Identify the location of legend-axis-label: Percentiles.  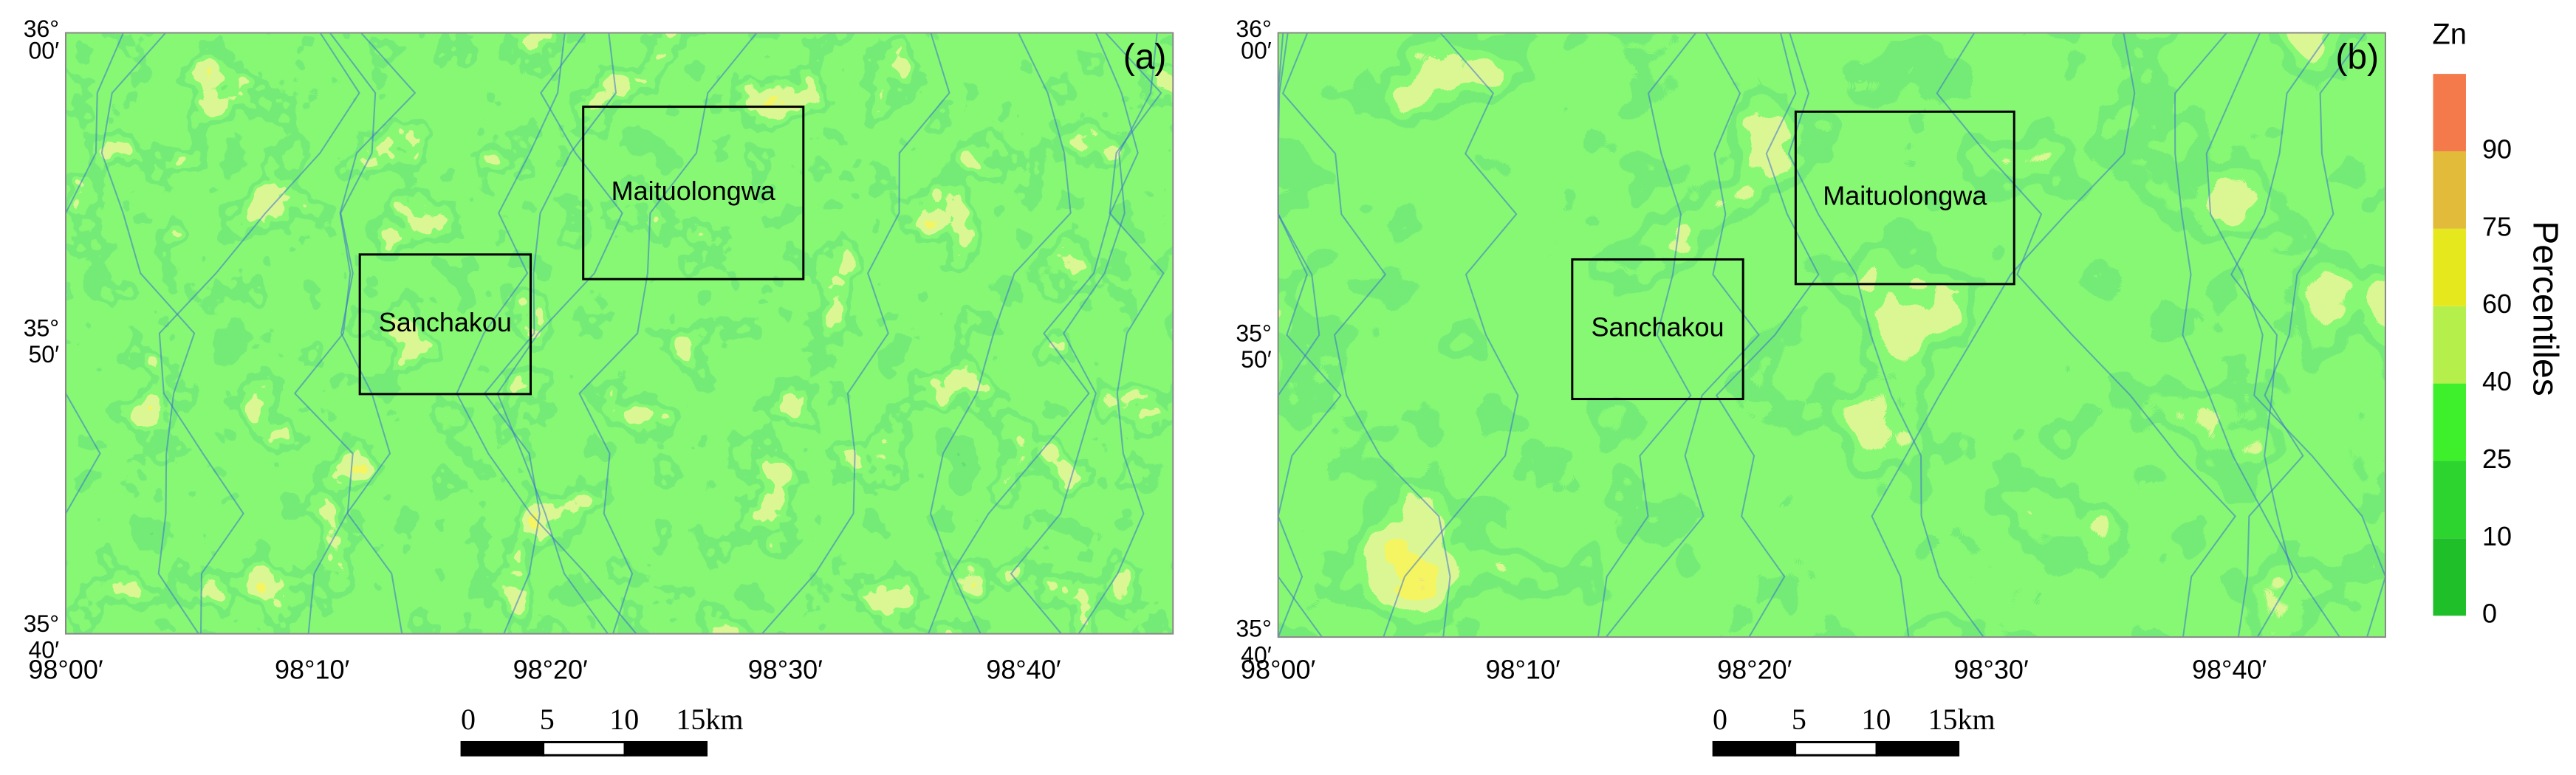
(2544, 308).